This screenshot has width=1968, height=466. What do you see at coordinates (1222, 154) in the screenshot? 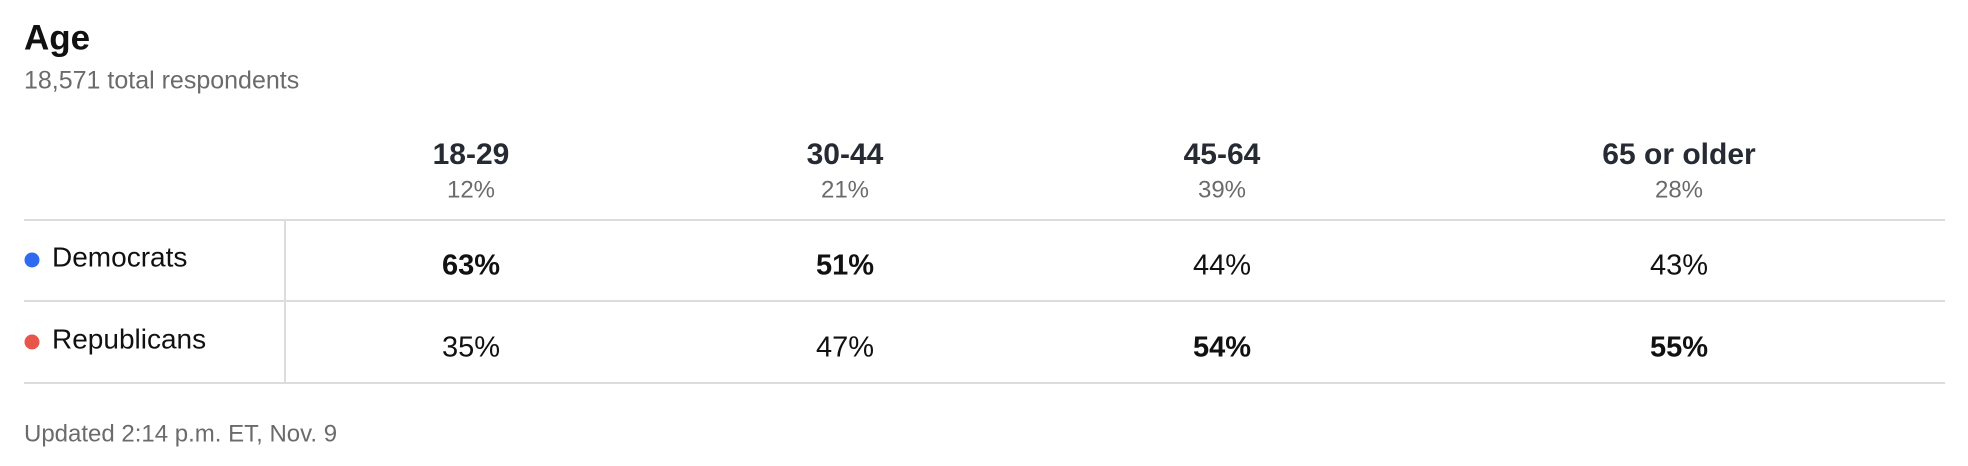
I see `column-label: 45-64` at bounding box center [1222, 154].